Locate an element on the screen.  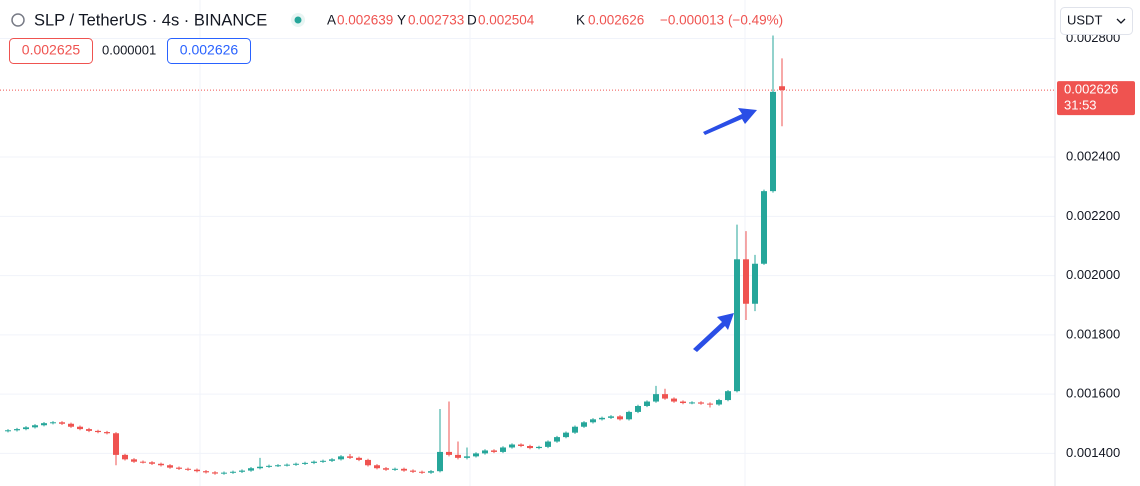
y-tick-label: 0.001600 is located at coordinates (1093, 393).